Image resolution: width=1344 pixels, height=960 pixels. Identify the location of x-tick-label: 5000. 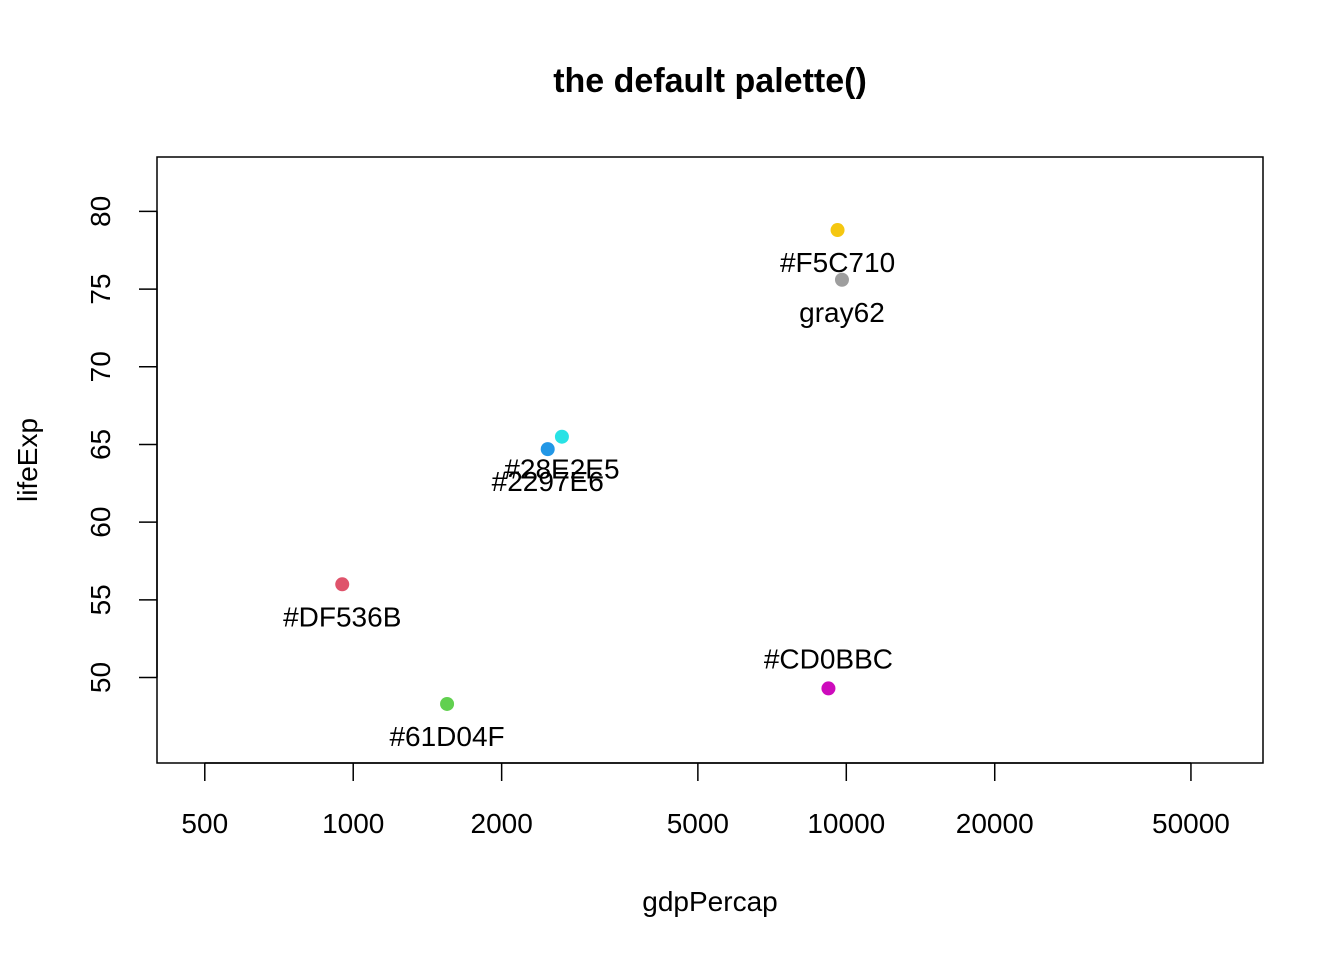
(698, 823).